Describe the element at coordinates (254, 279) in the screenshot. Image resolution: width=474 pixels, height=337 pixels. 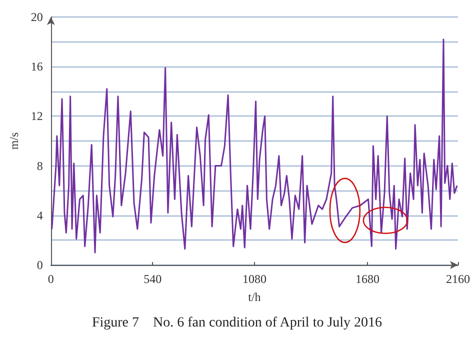
I see `x-tick-label: 1080` at that location.